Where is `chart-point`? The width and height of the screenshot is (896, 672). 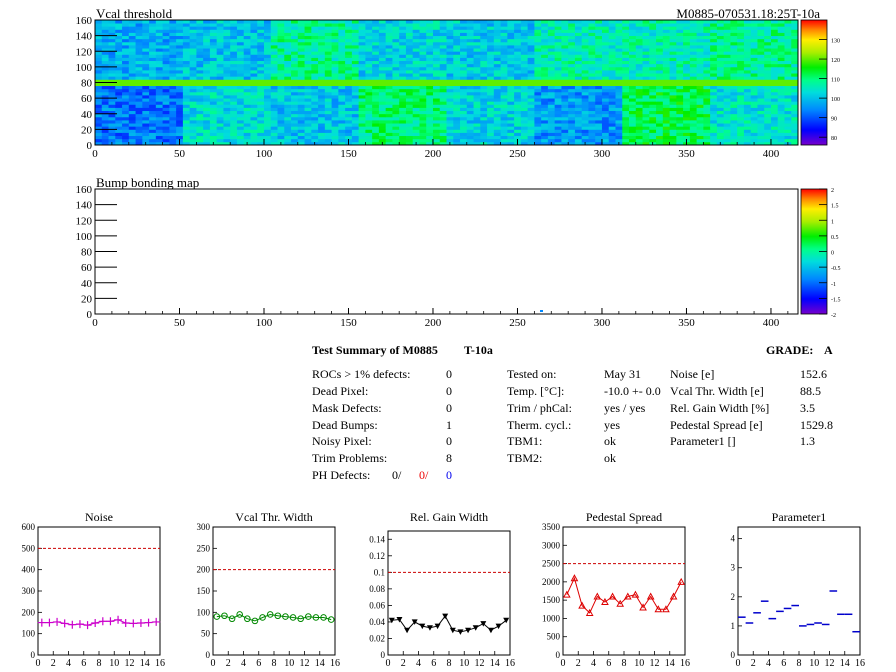 chart-point is located at coordinates (217, 616).